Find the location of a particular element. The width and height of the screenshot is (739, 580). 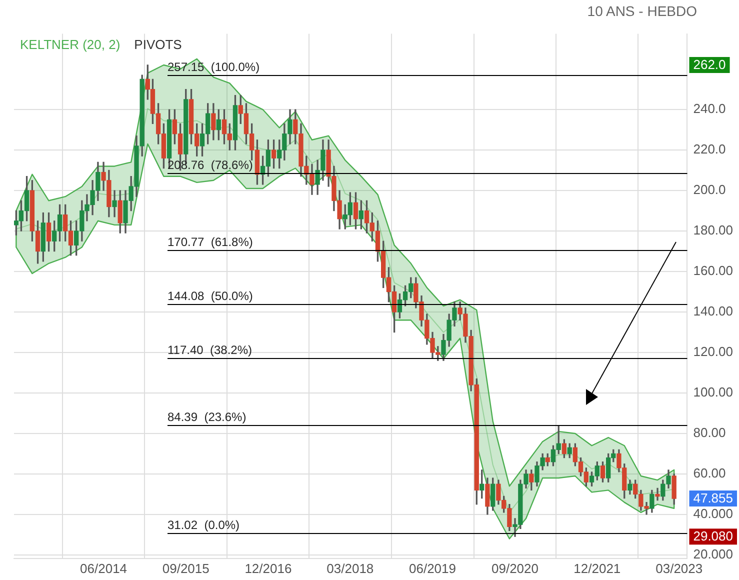

text: 29.080 is located at coordinates (713, 536).